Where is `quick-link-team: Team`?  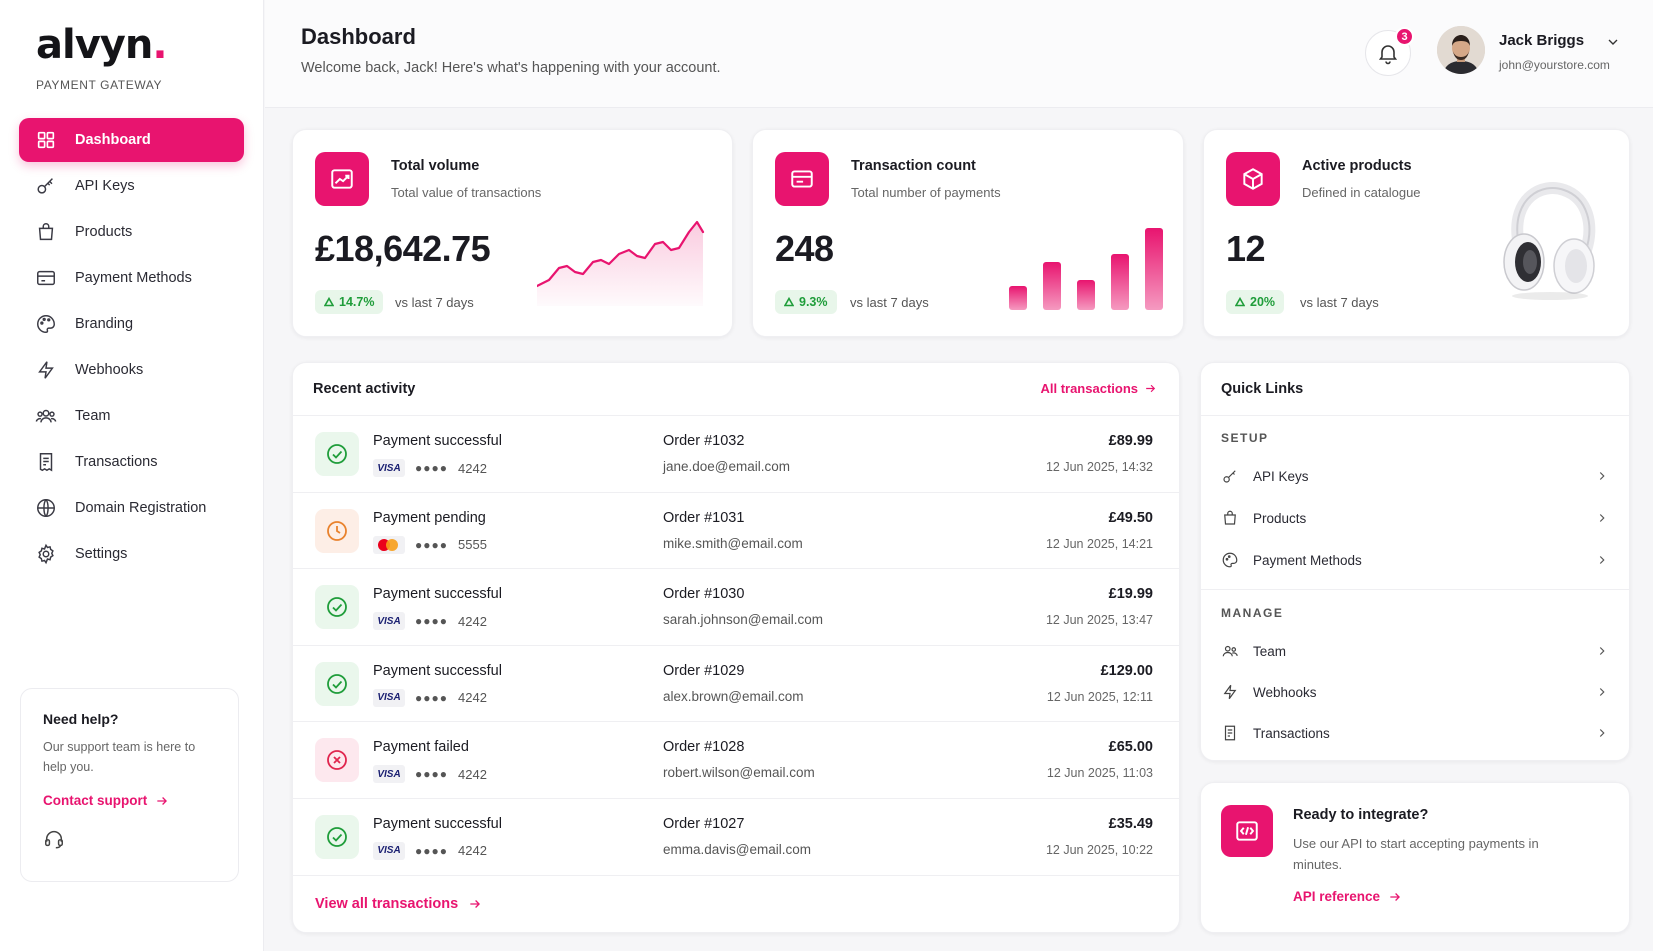
quick-link-team: Team is located at coordinates (1415, 651).